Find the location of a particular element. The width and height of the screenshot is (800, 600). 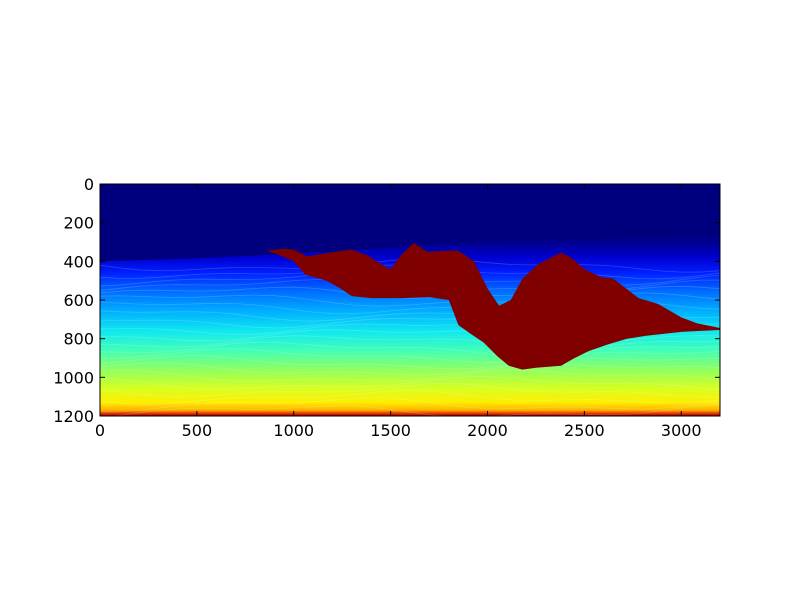

y-tick-label: 600 is located at coordinates (78, 300).